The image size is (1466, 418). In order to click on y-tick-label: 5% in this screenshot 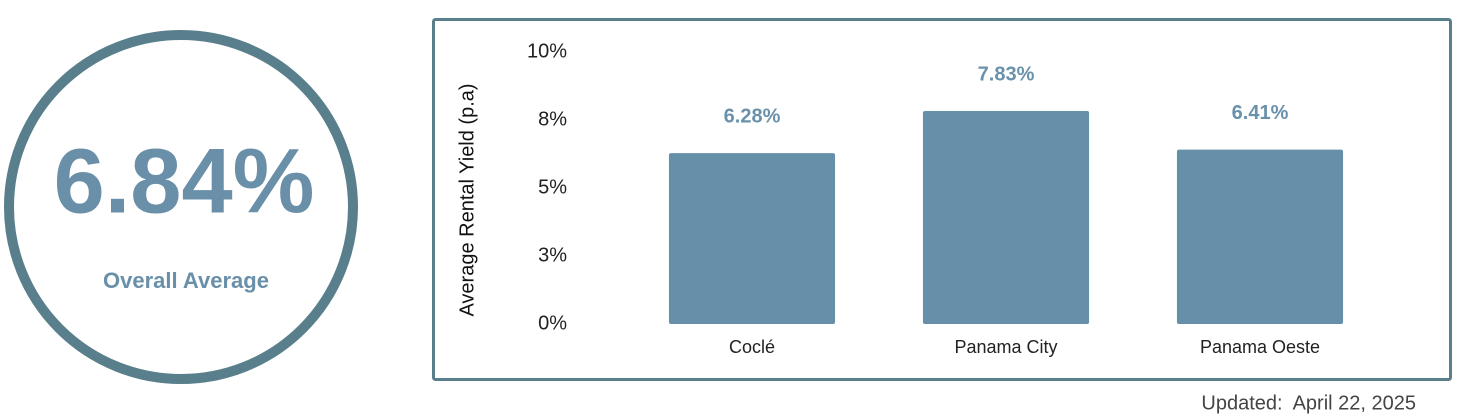, I will do `click(552, 187)`.